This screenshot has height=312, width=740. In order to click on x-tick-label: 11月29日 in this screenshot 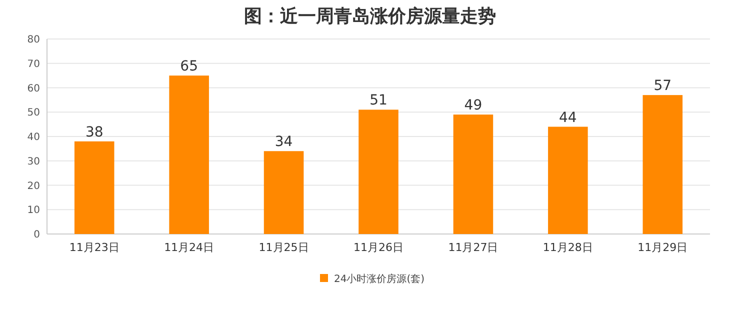, I will do `click(663, 247)`.